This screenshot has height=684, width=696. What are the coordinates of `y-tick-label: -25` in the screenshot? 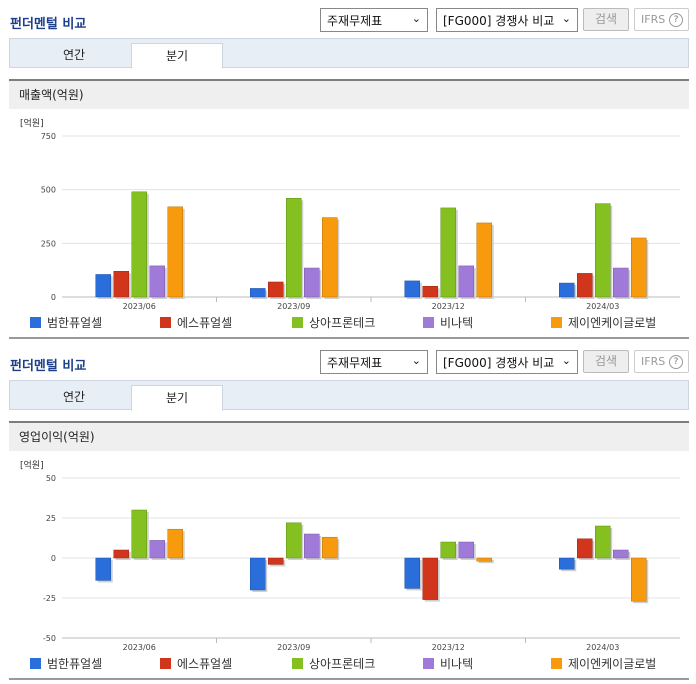 It's located at (49, 598).